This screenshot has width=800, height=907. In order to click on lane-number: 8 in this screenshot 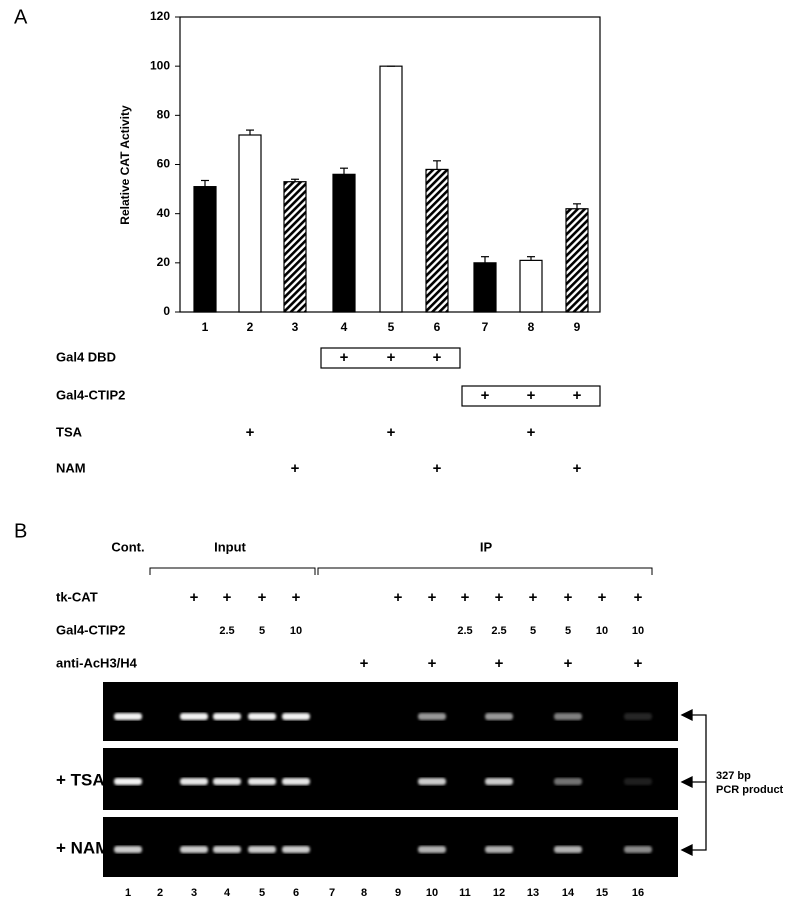, I will do `click(364, 893)`.